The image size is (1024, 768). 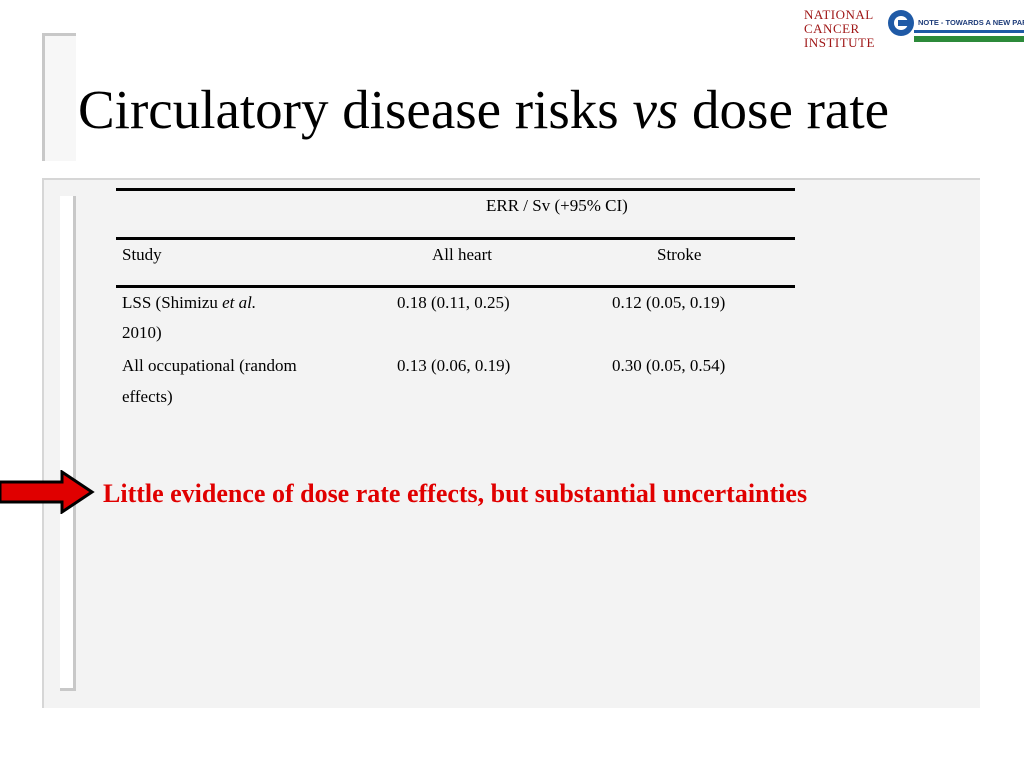 I want to click on table-row-1-study-text: LSS (Shimizu, so click(x=172, y=302).